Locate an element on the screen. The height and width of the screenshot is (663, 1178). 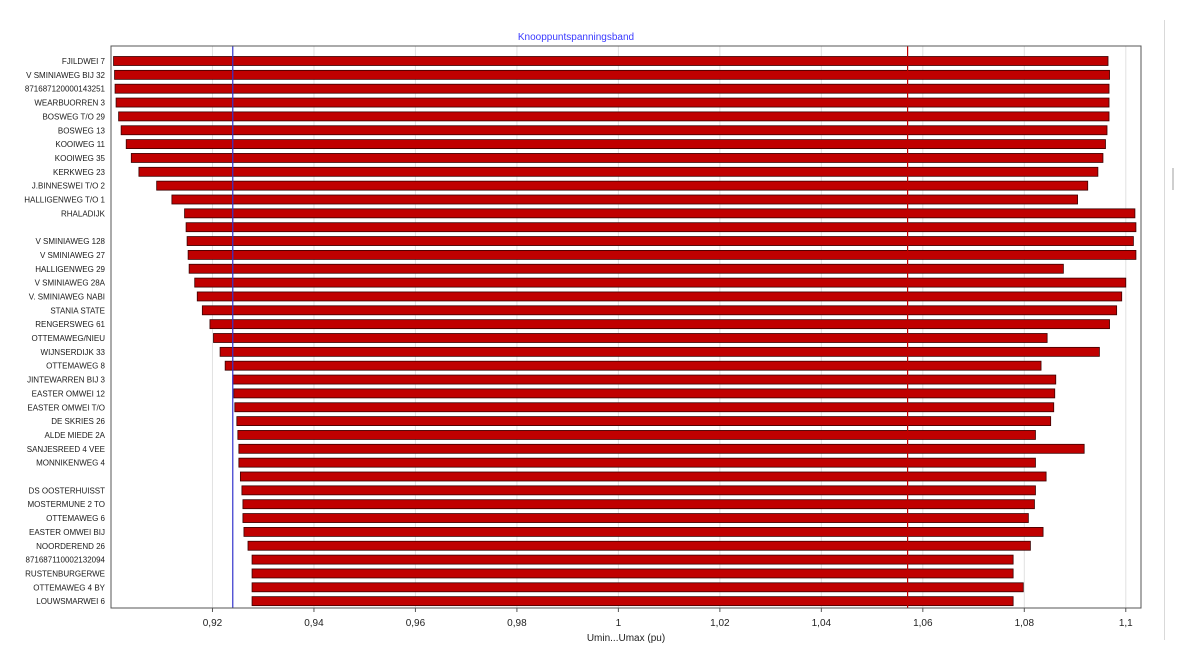
category-label: JINTEWARREN BIJ 3 is located at coordinates (66, 380).